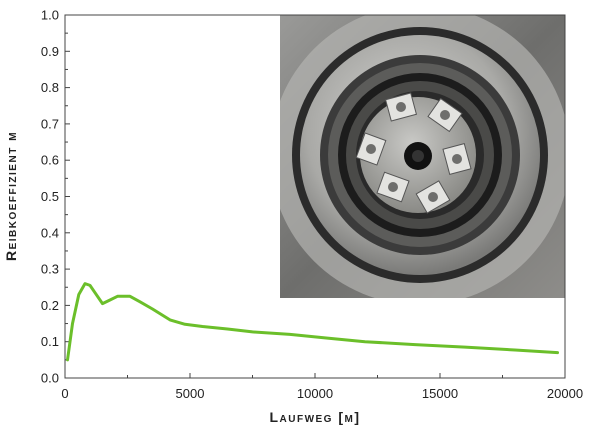 The height and width of the screenshot is (431, 591). Describe the element at coordinates (50, 196) in the screenshot. I see `y-tick-label: 0.5` at that location.